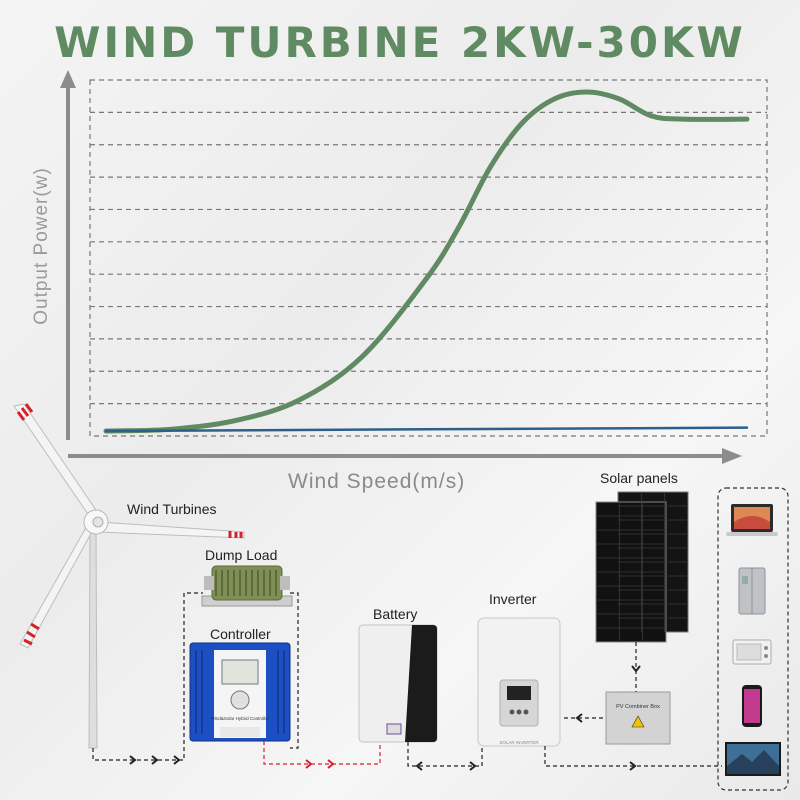 The width and height of the screenshot is (800, 800). I want to click on television-icon, so click(753, 759).